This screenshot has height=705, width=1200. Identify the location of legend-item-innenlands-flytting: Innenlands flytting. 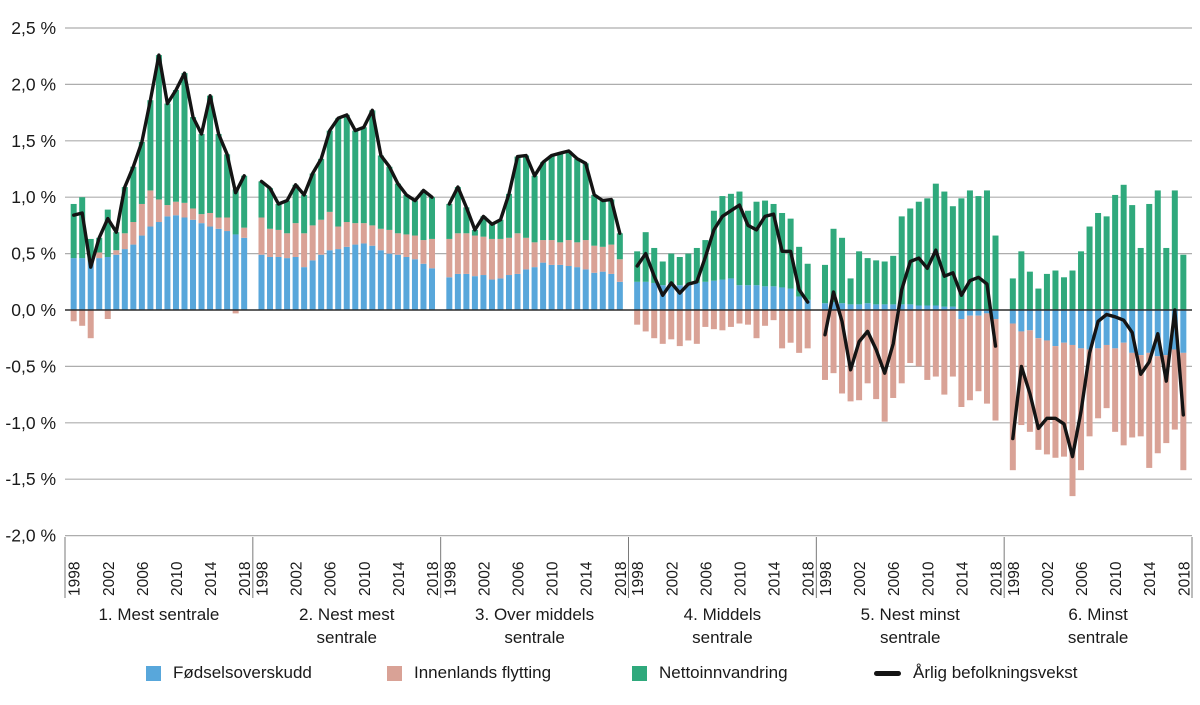
(469, 673).